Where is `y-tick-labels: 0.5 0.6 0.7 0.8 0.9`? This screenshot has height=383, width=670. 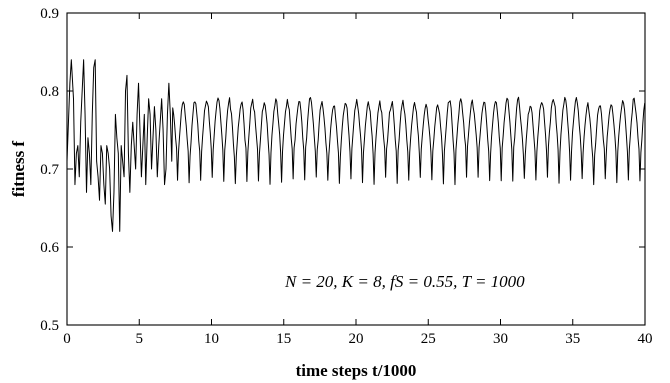
y-tick-labels: 0.5 0.6 0.7 0.8 0.9 is located at coordinates (49, 170).